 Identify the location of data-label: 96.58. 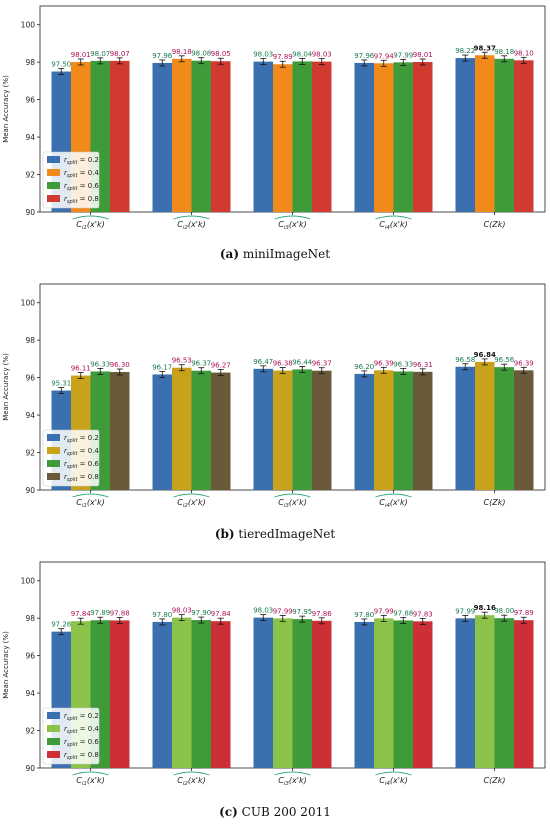
(465, 360).